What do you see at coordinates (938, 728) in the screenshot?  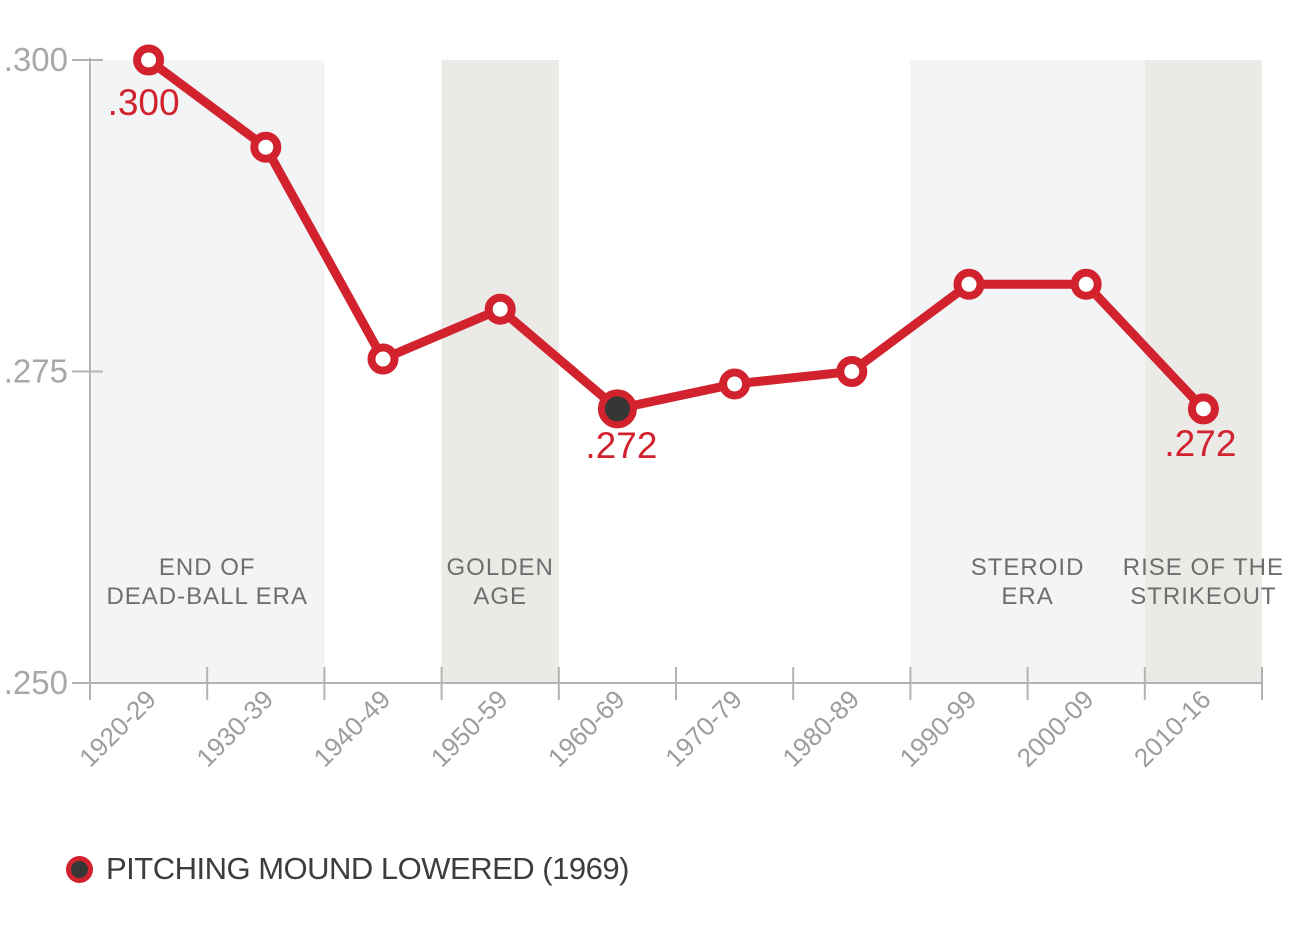 I see `x-tick-label: 1990-99` at bounding box center [938, 728].